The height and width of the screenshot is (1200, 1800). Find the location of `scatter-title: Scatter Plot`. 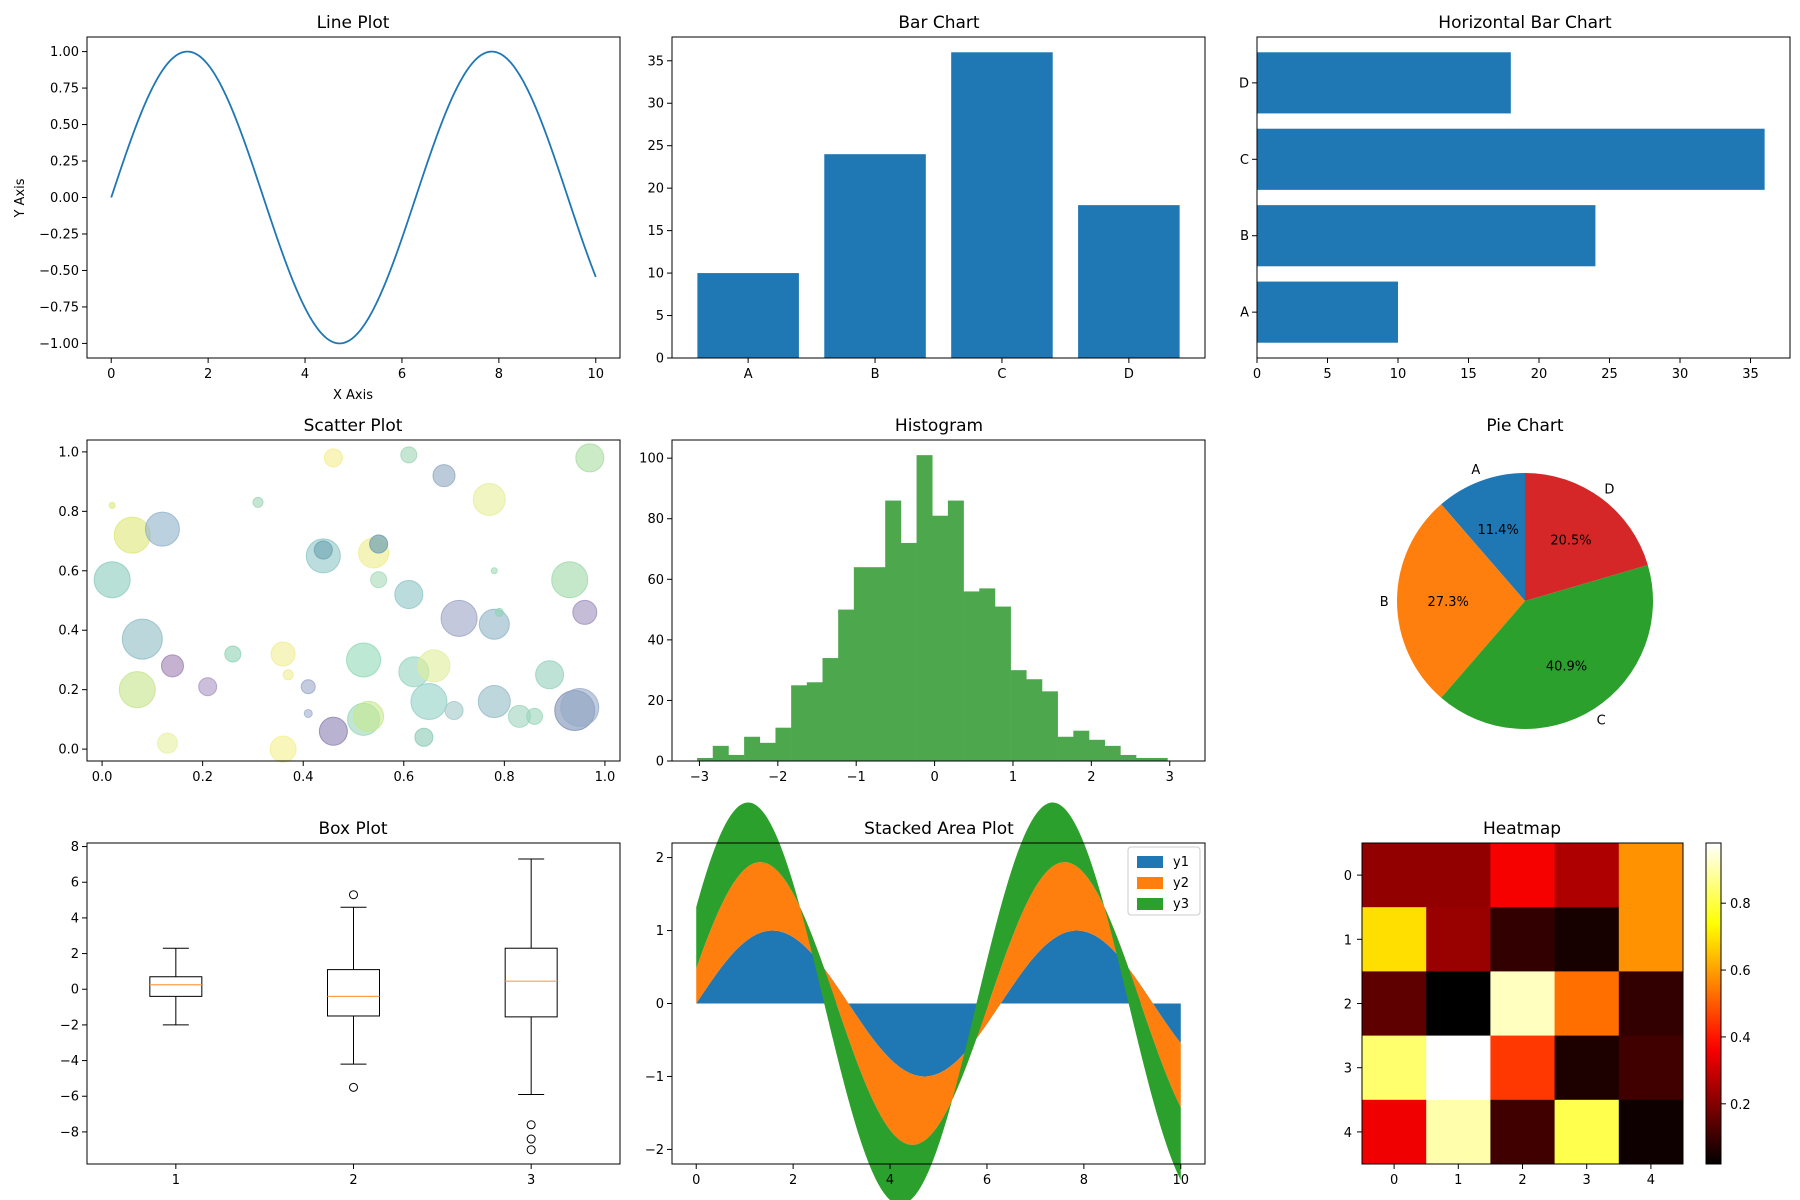

scatter-title: Scatter Plot is located at coordinates (353, 426).